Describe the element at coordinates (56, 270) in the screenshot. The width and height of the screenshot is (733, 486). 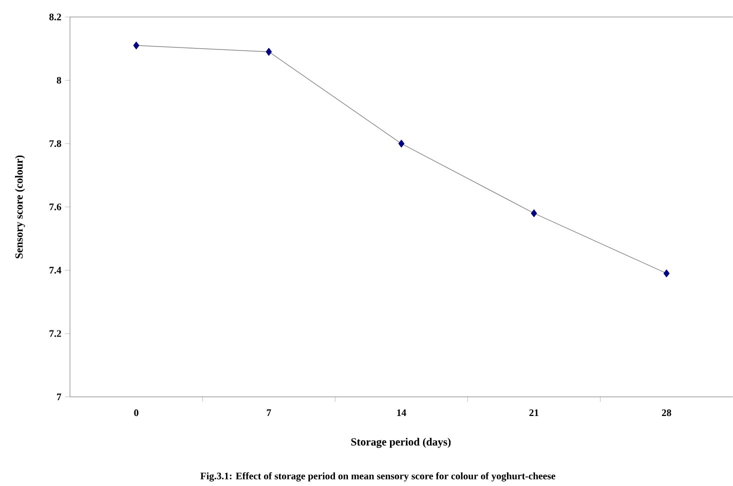
I see `y-tick-label: 7.4` at that location.